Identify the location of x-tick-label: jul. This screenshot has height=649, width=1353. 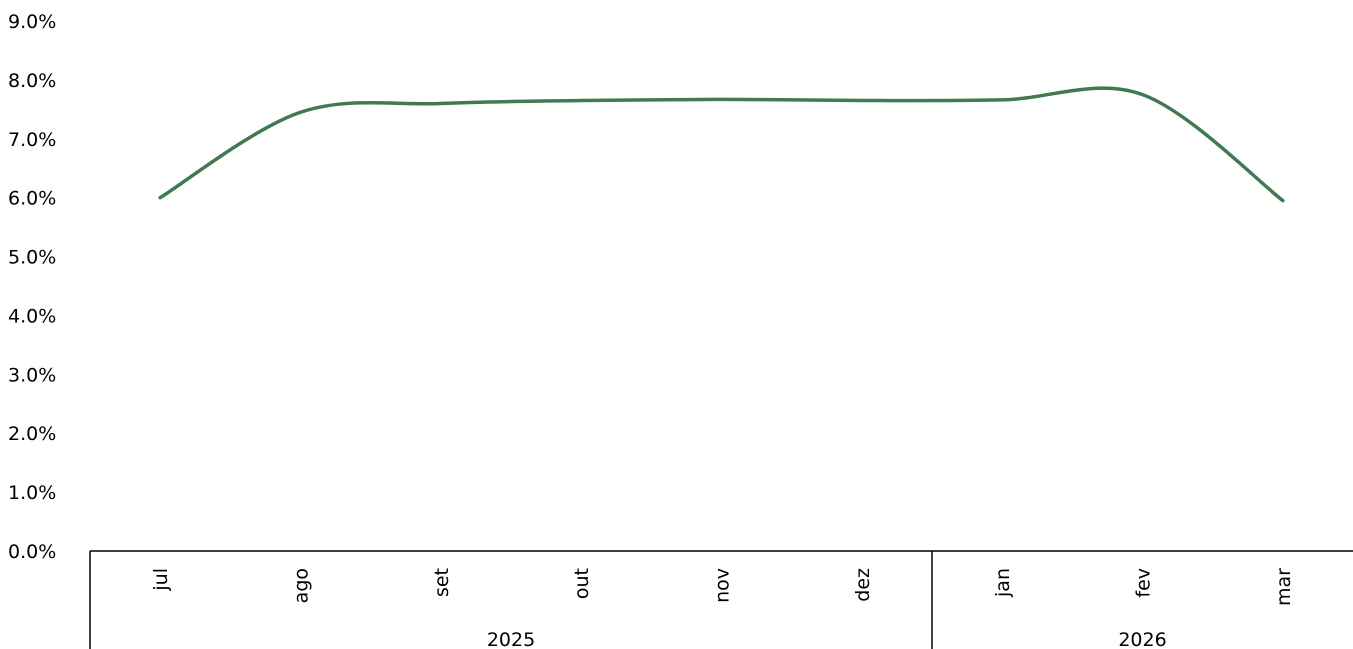
(161, 580).